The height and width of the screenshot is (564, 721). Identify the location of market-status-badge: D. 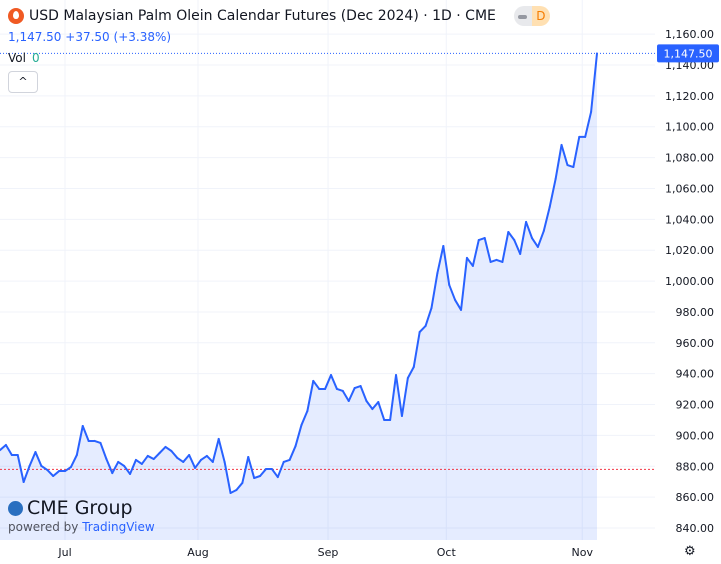
(531, 16).